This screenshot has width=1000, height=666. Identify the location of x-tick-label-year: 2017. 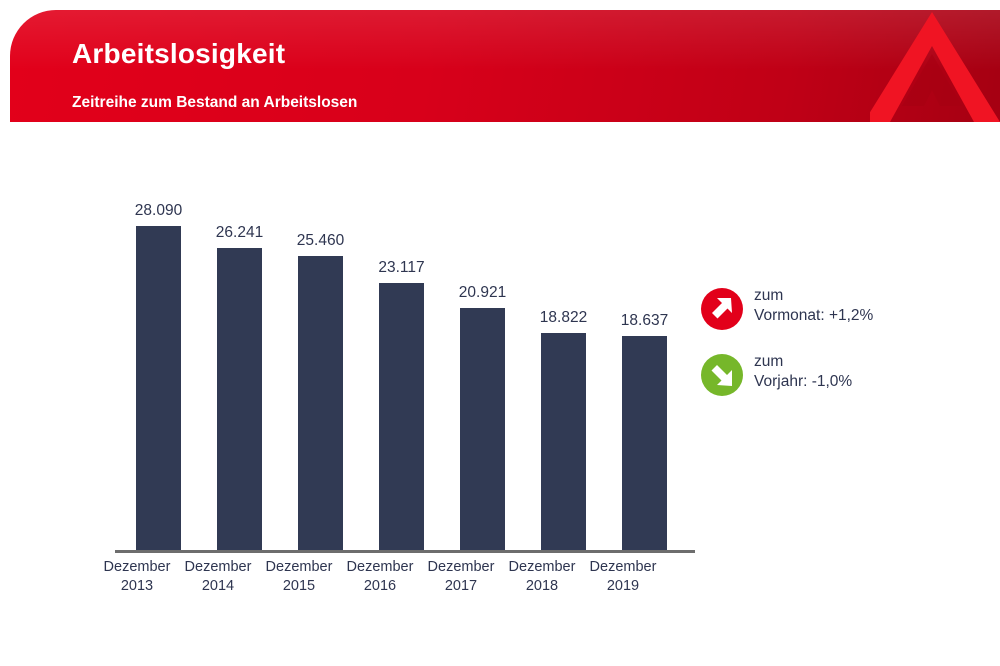
(461, 586).